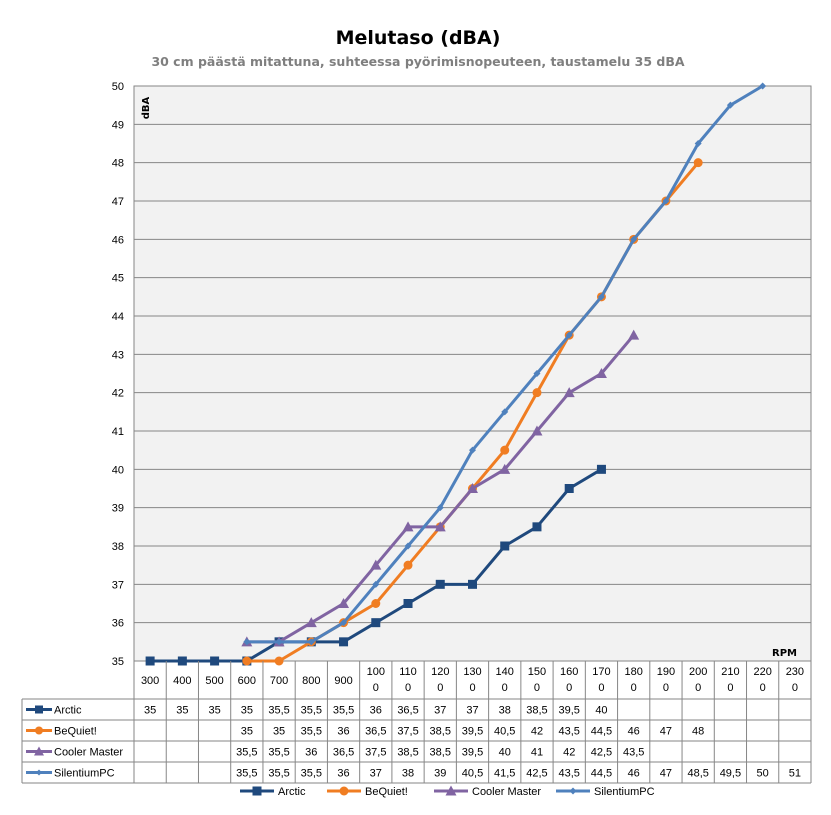  Describe the element at coordinates (118, 240) in the screenshot. I see `y-tick-label: 46` at that location.